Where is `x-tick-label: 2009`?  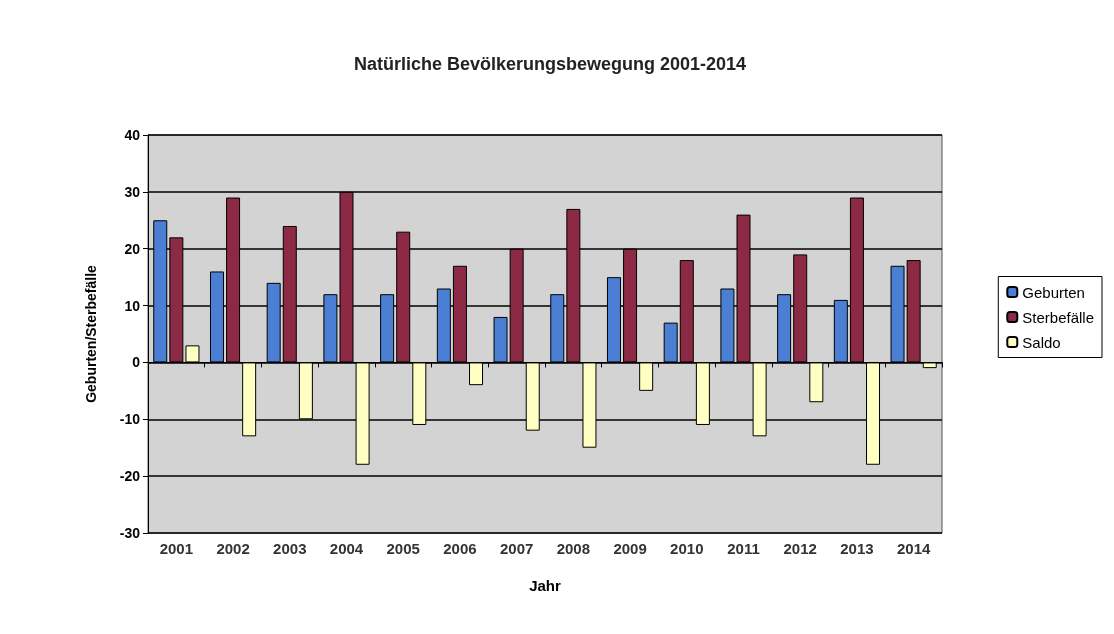 x-tick-label: 2009 is located at coordinates (630, 548).